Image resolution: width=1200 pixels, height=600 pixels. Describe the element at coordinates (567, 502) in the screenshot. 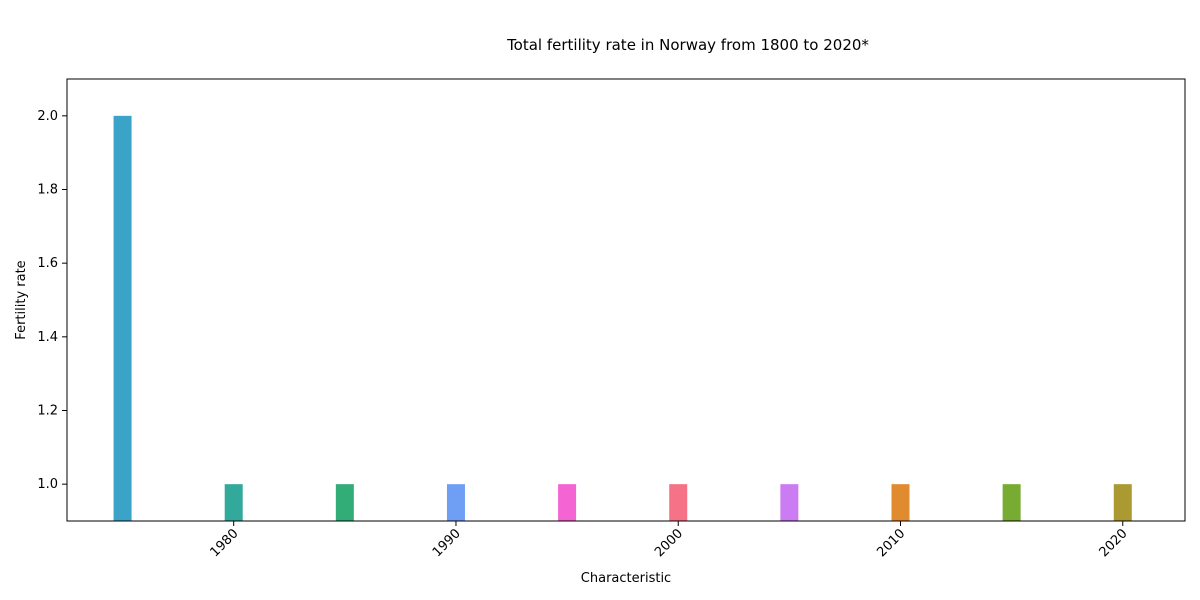

I see `bar-1995` at that location.